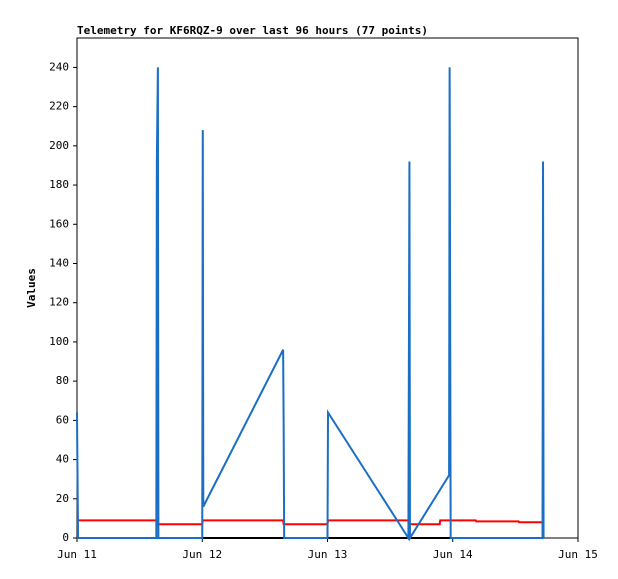 The image size is (618, 579). What do you see at coordinates (31, 288) in the screenshot?
I see `y-axis-label: Values` at bounding box center [31, 288].